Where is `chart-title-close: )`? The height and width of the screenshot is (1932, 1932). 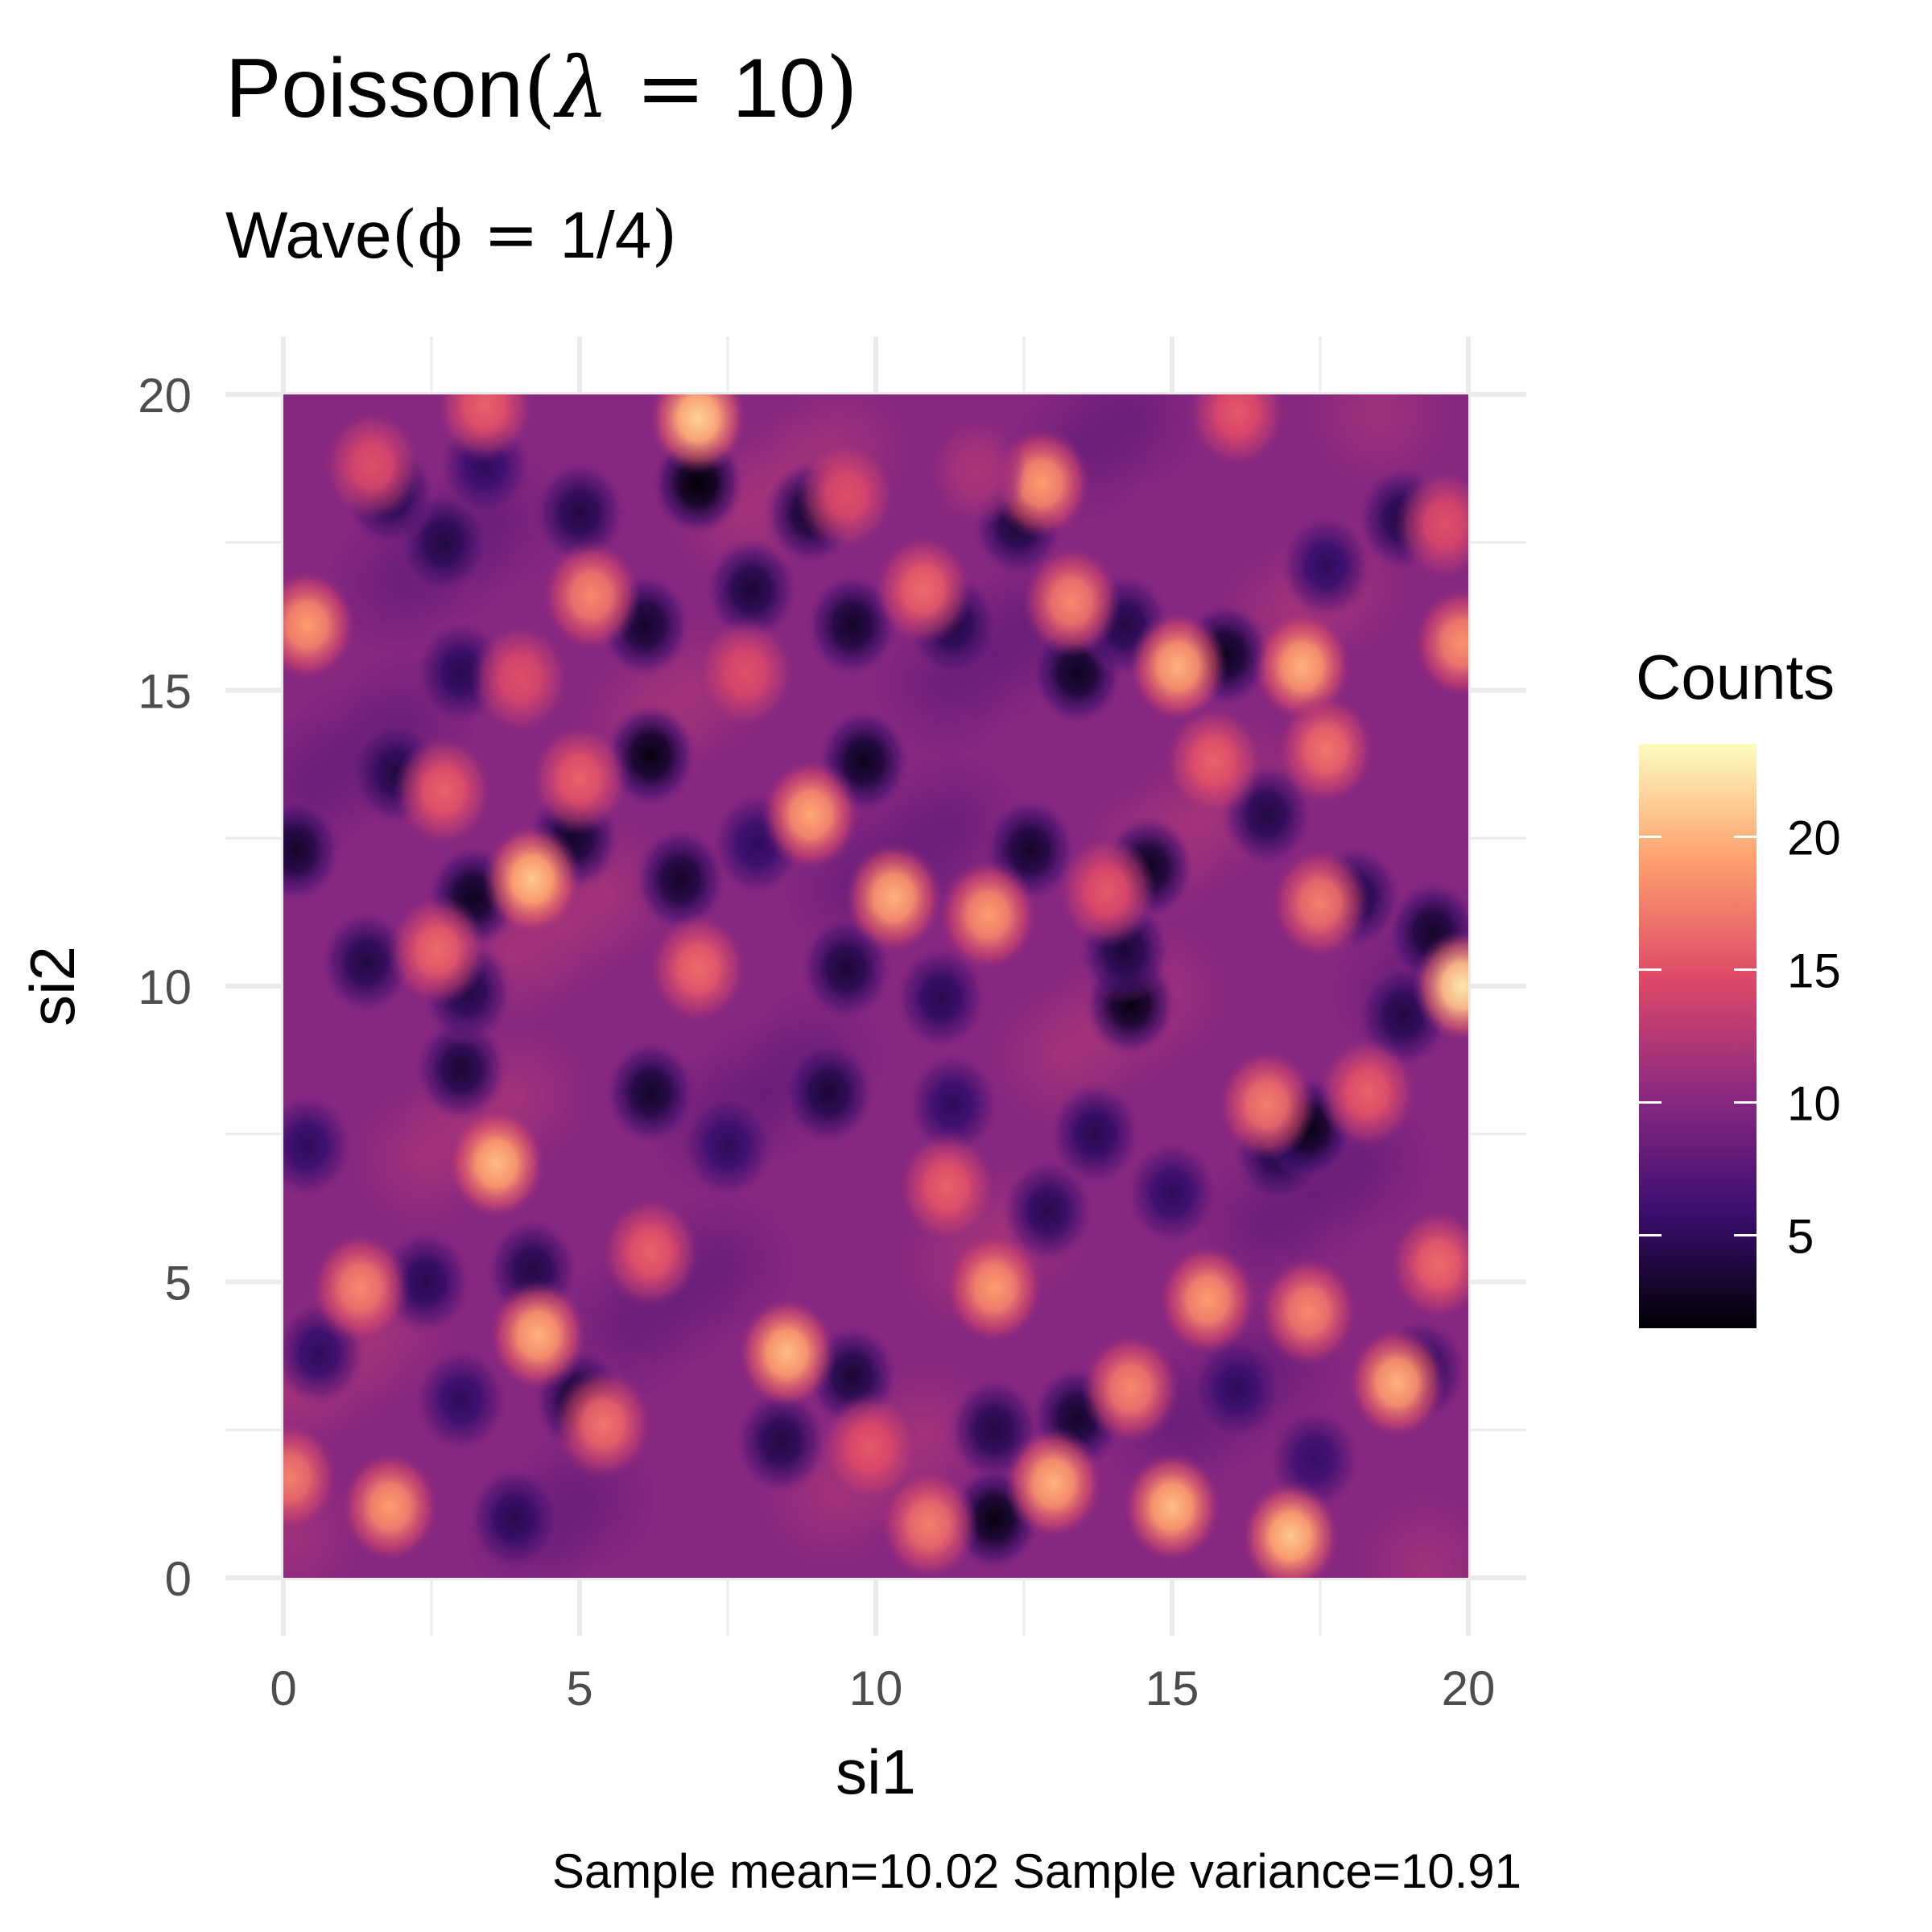 chart-title-close: ) is located at coordinates (842, 88).